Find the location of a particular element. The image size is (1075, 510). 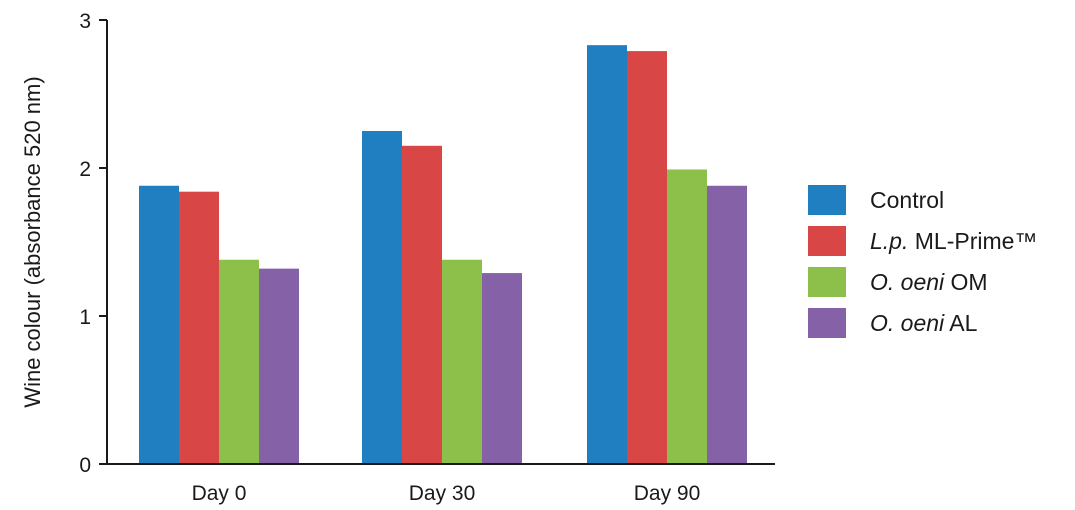

legend-label: O. oeni AL is located at coordinates (923, 323).